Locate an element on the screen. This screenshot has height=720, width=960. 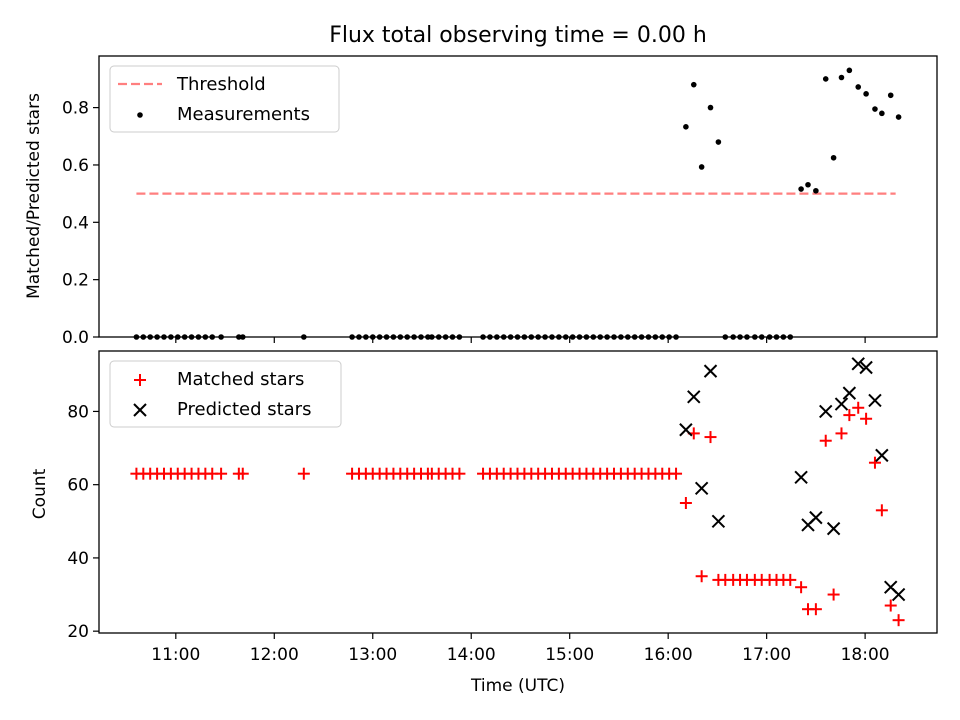
x-tick-label: 12:00 is located at coordinates (274, 655).